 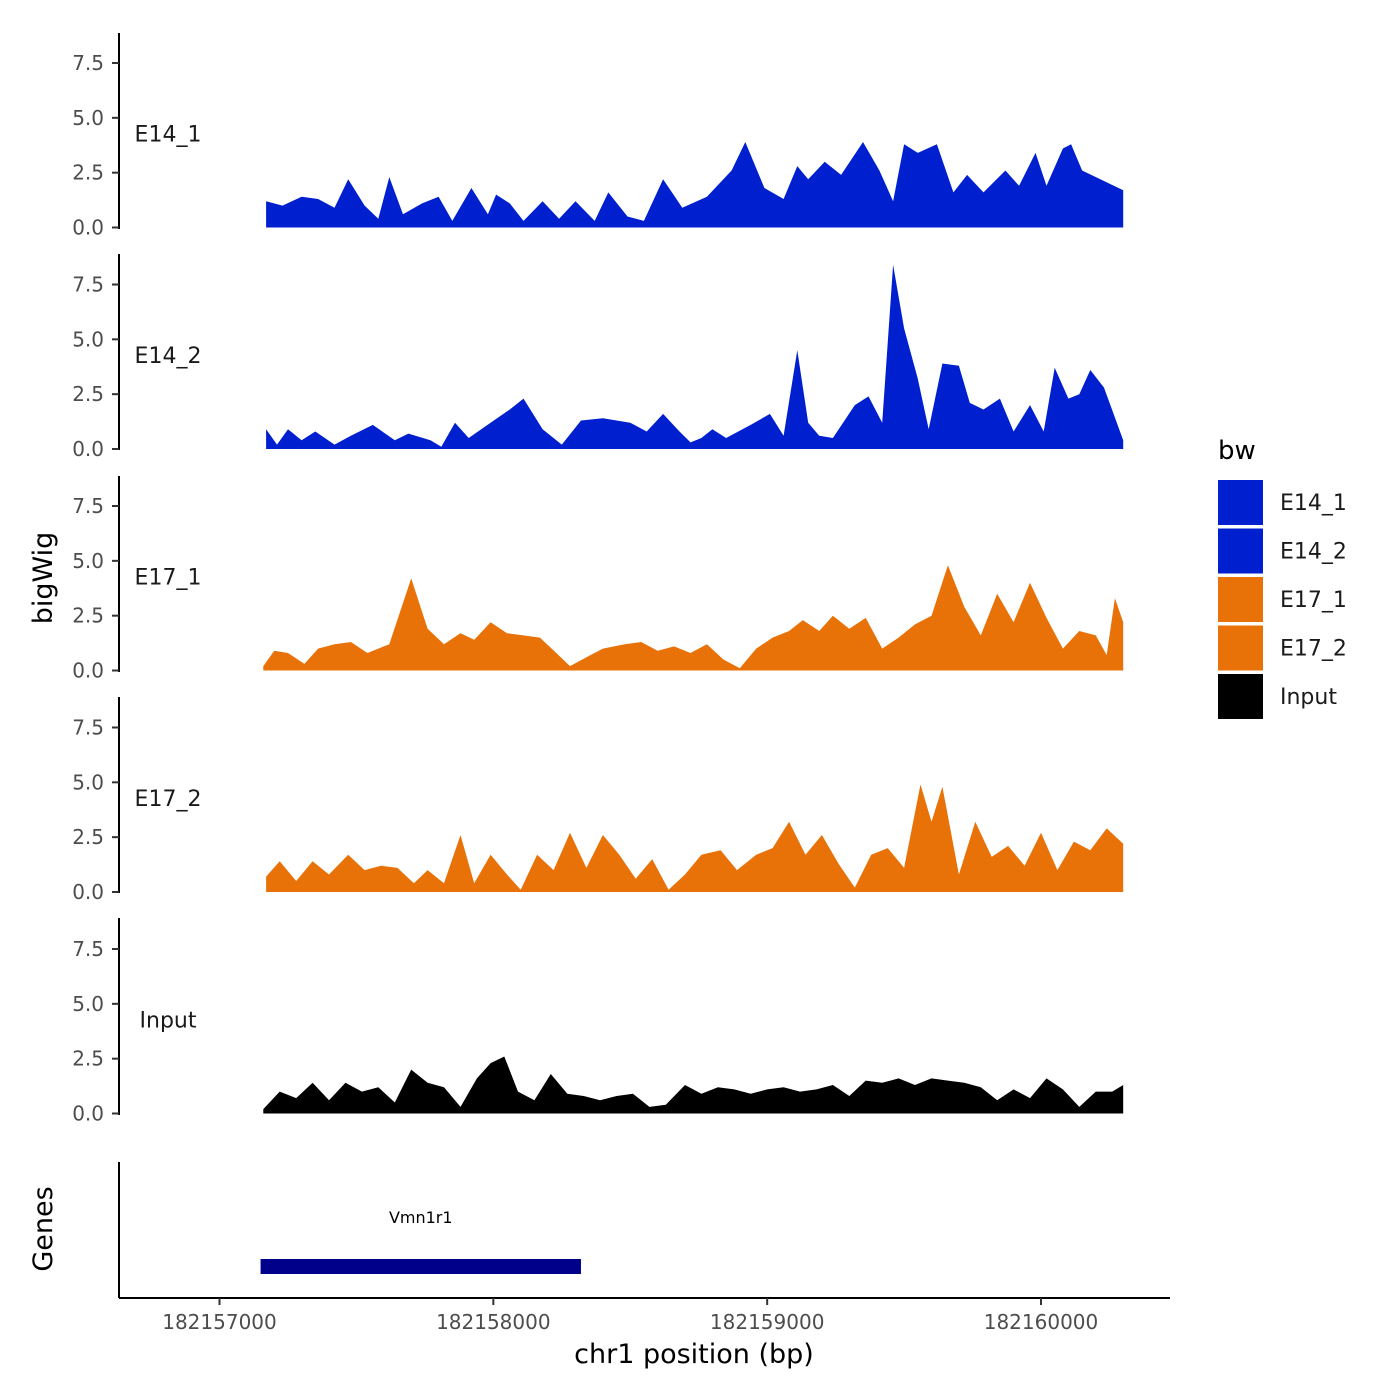 What do you see at coordinates (1282, 577) in the screenshot?
I see `legend: bw E14_1 E14_2 E17_1 E17_2 Input` at bounding box center [1282, 577].